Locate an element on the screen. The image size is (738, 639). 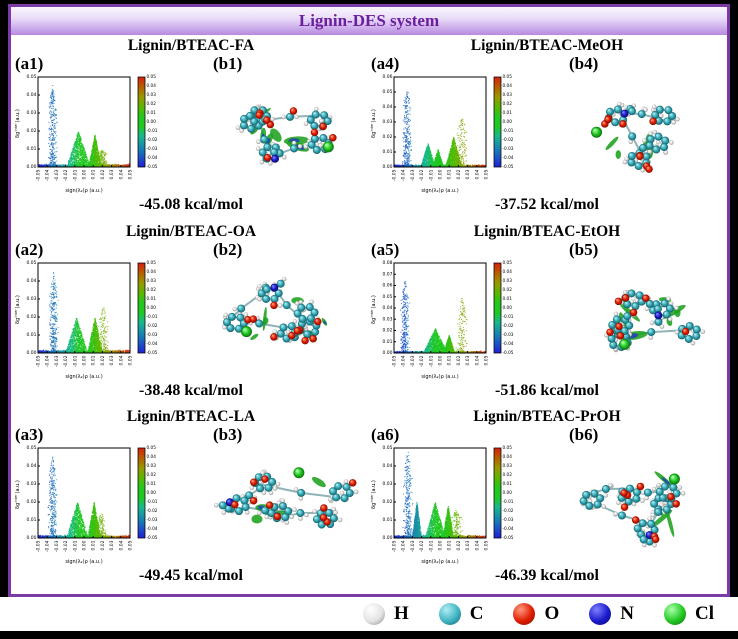
scatter-plot-a6 is located at coordinates (462, 503).